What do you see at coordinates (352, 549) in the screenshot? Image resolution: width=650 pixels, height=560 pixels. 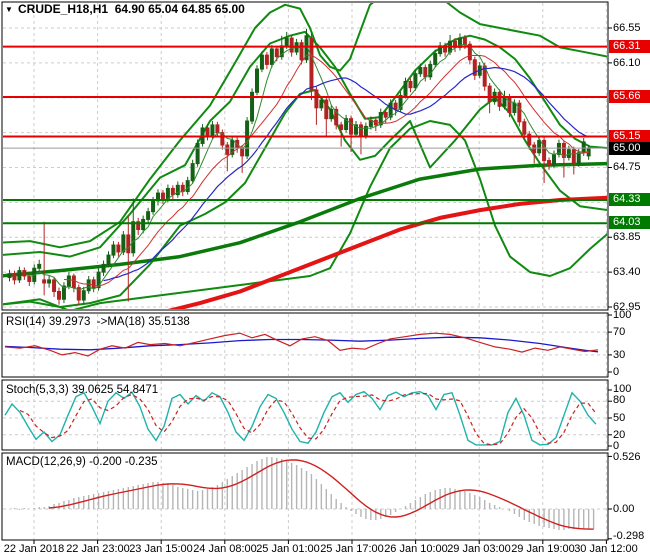 I see `time-axis-label: 25 Jan 17:00` at bounding box center [352, 549].